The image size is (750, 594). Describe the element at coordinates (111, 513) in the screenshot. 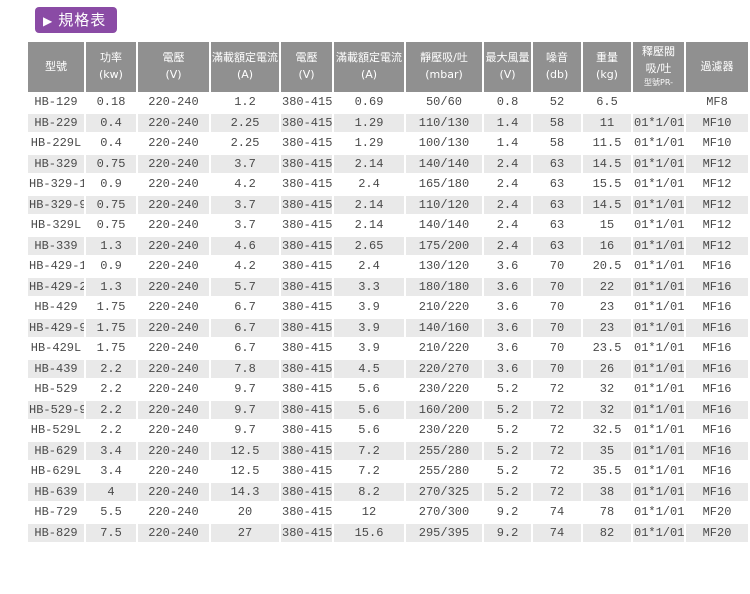

I see `cell-power: 5.5` at that location.